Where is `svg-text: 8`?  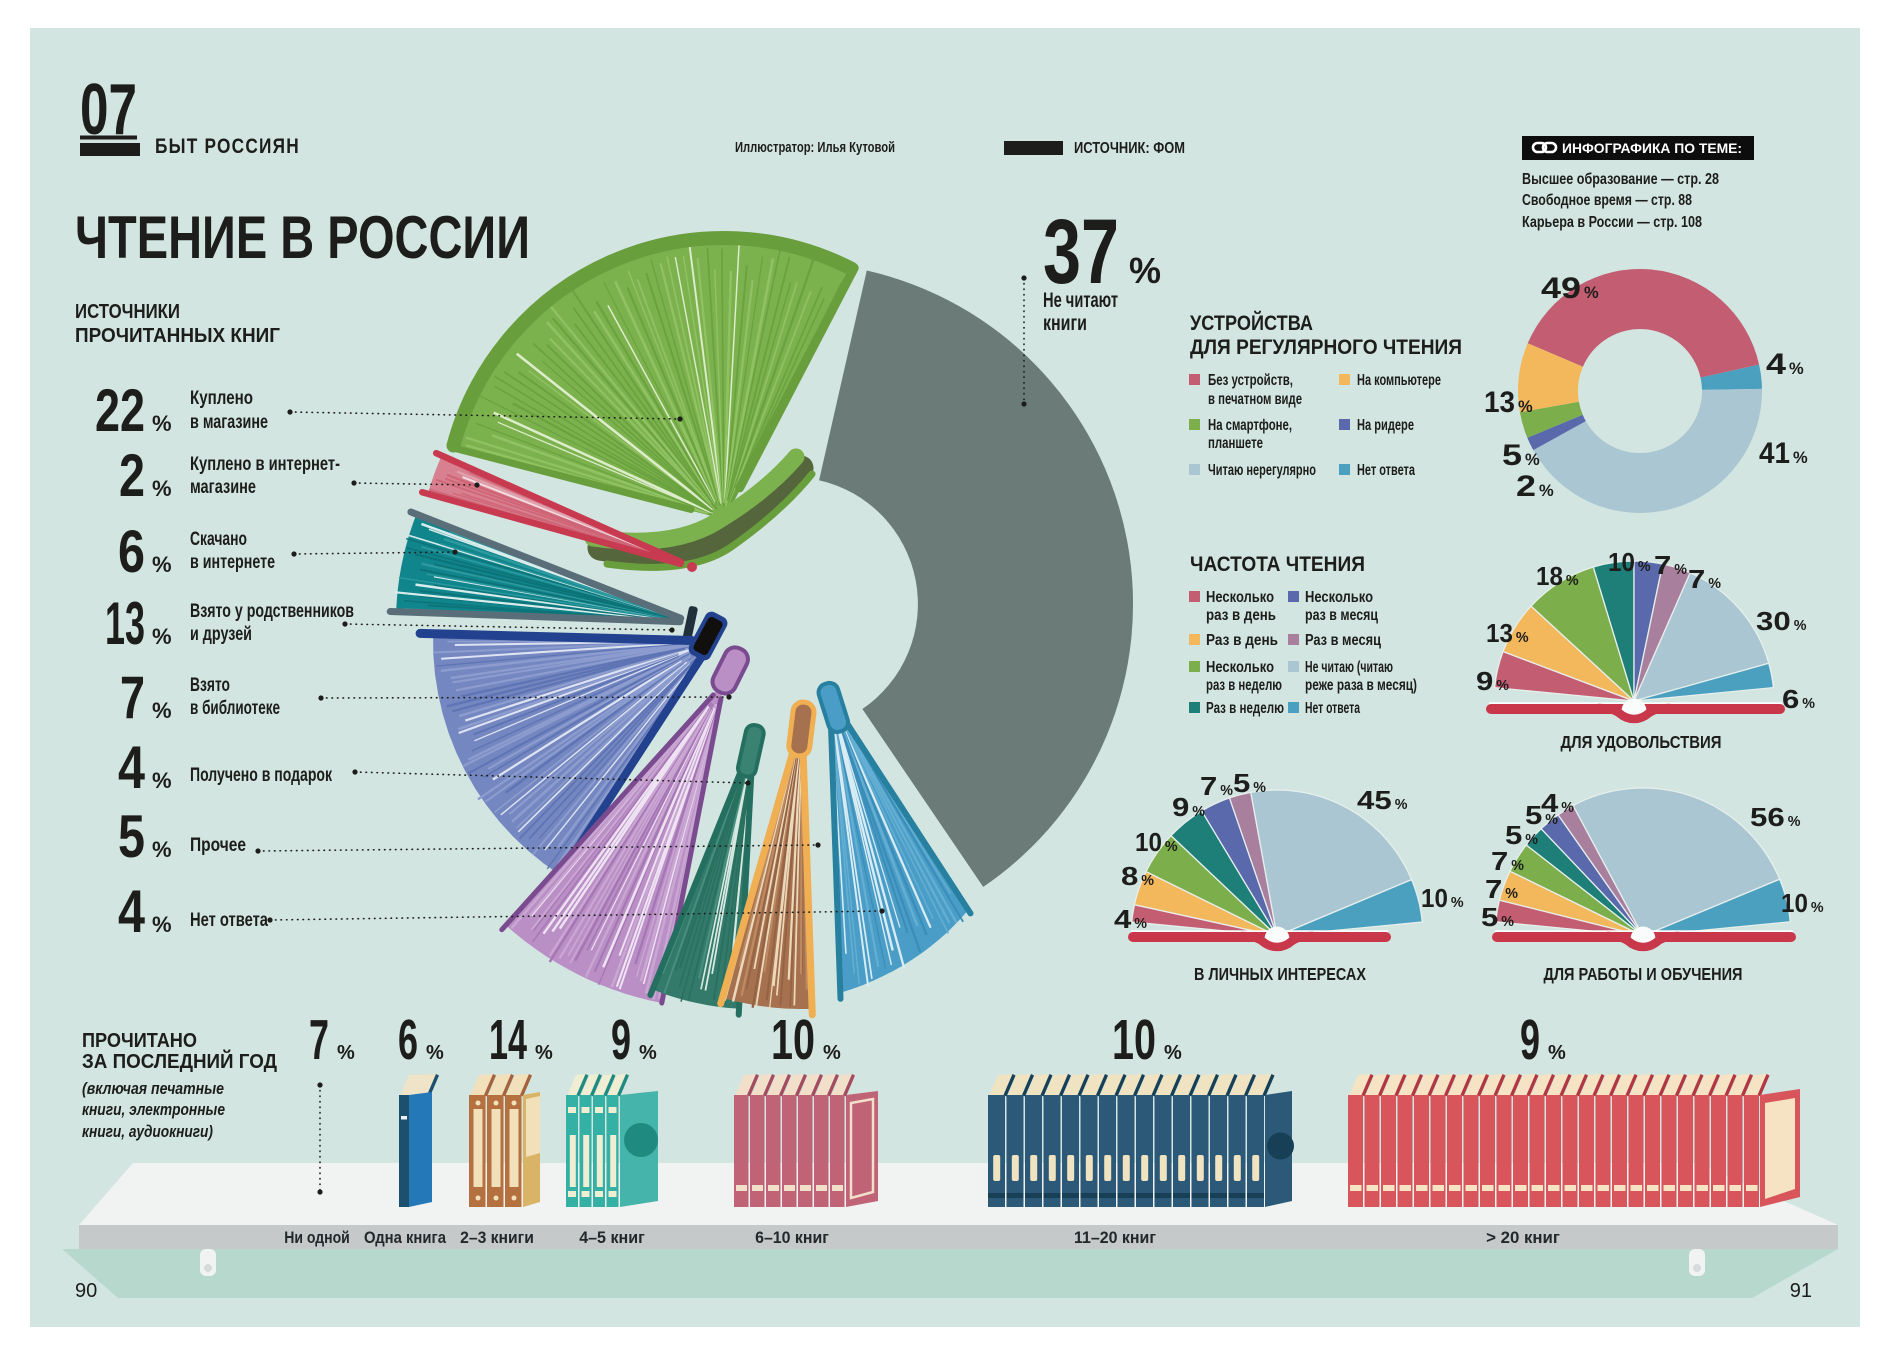
svg-text: 8 is located at coordinates (1129, 876).